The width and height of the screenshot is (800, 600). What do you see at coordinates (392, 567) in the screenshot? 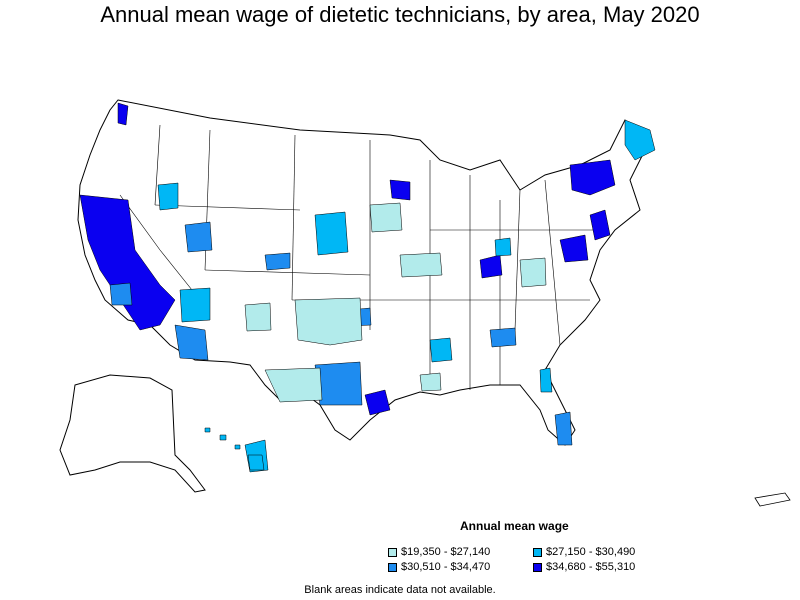
I see `legend-swatch-tier3` at bounding box center [392, 567].